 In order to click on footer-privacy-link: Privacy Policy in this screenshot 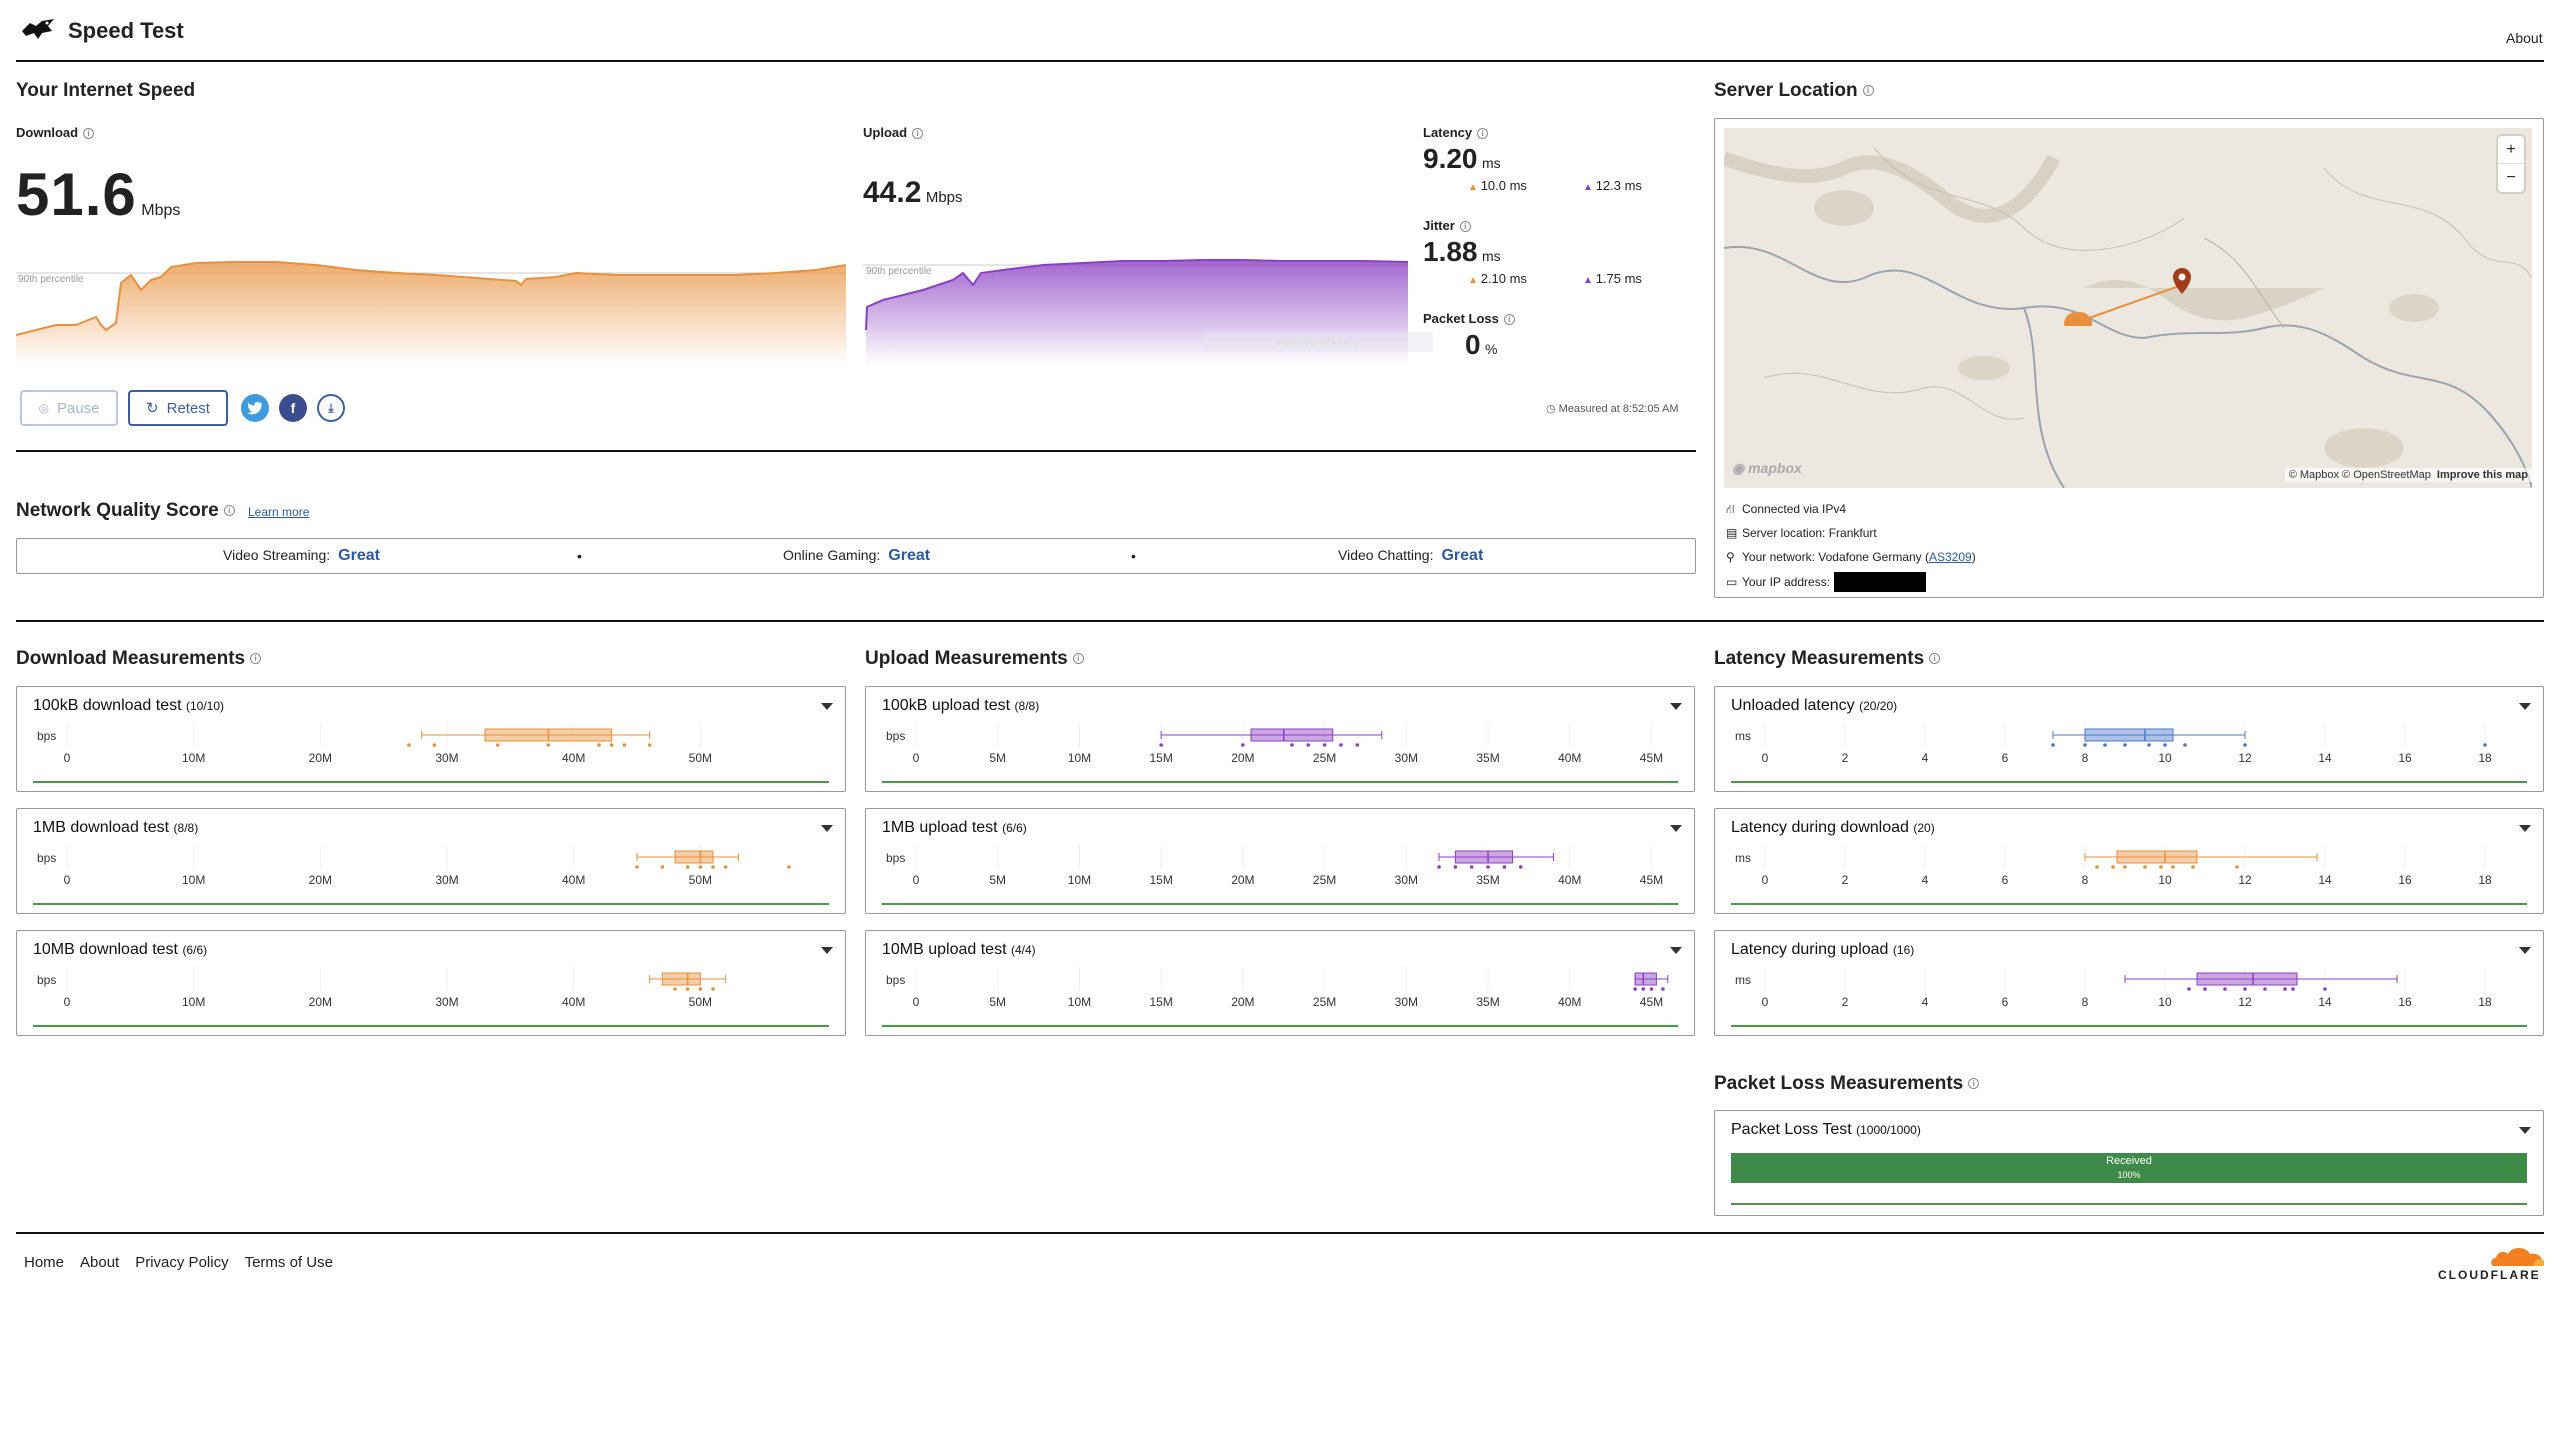, I will do `click(182, 1262)`.